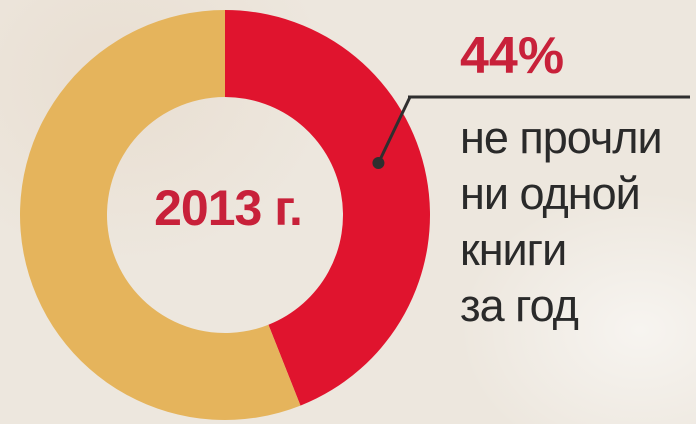  I want to click on percent-data-label: 44%, so click(512, 56).